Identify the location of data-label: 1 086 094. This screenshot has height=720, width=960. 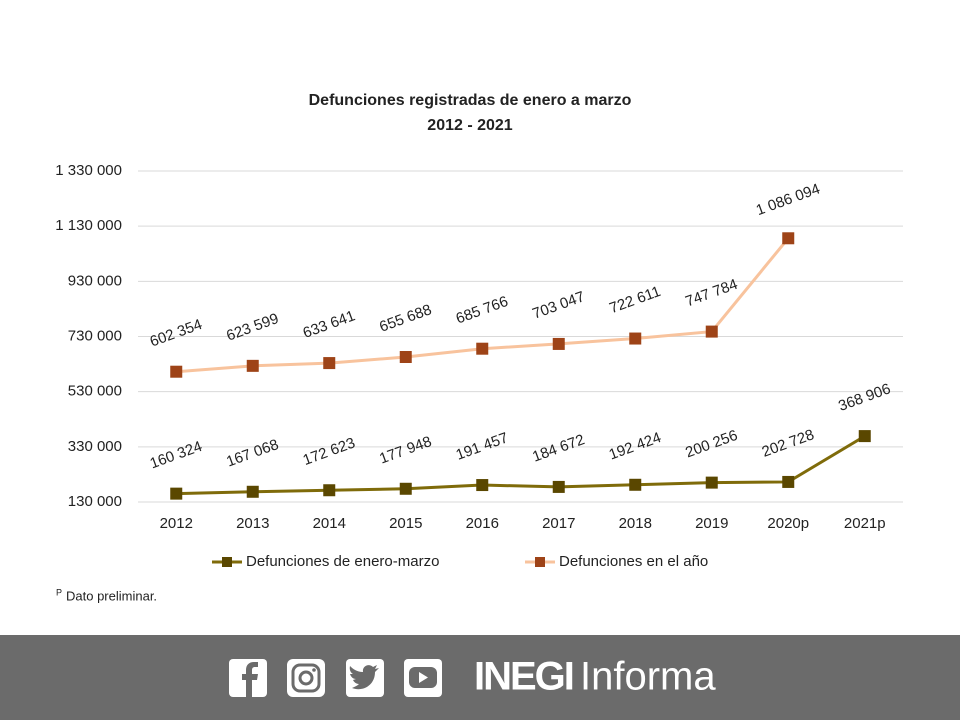
(788, 199).